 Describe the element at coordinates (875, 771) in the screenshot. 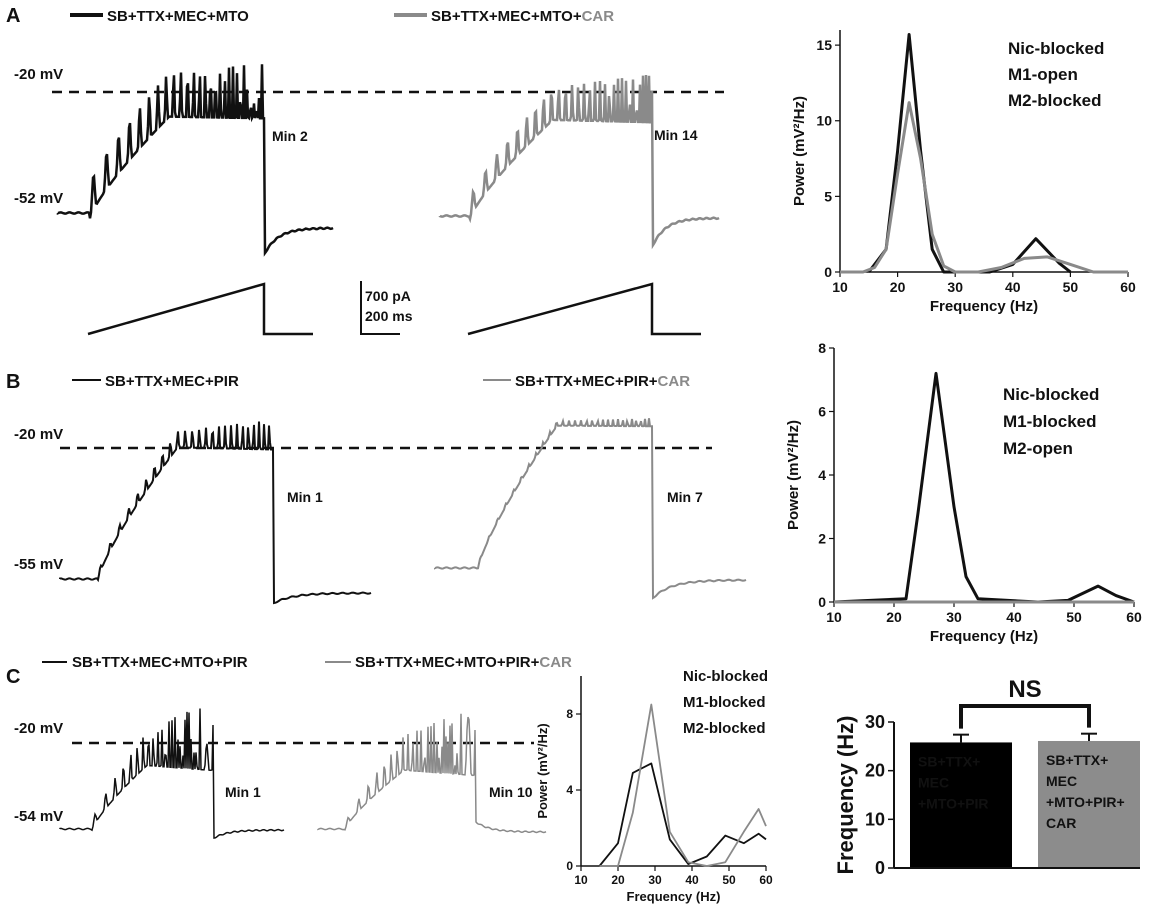

I see `y-tick-label: 20` at that location.